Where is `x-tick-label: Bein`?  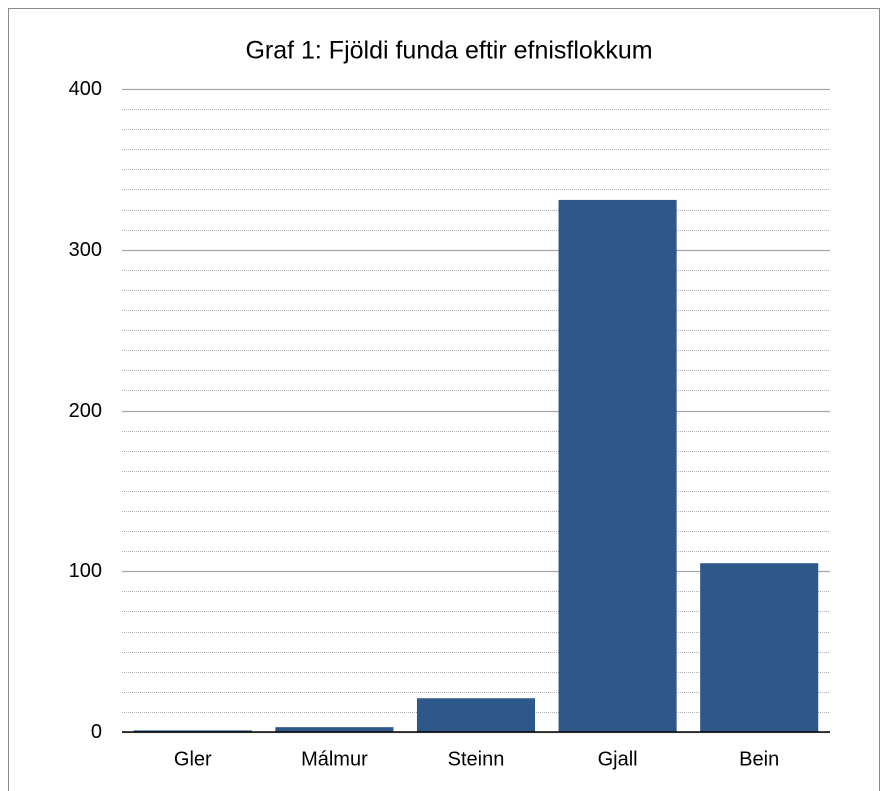 x-tick-label: Bein is located at coordinates (759, 759).